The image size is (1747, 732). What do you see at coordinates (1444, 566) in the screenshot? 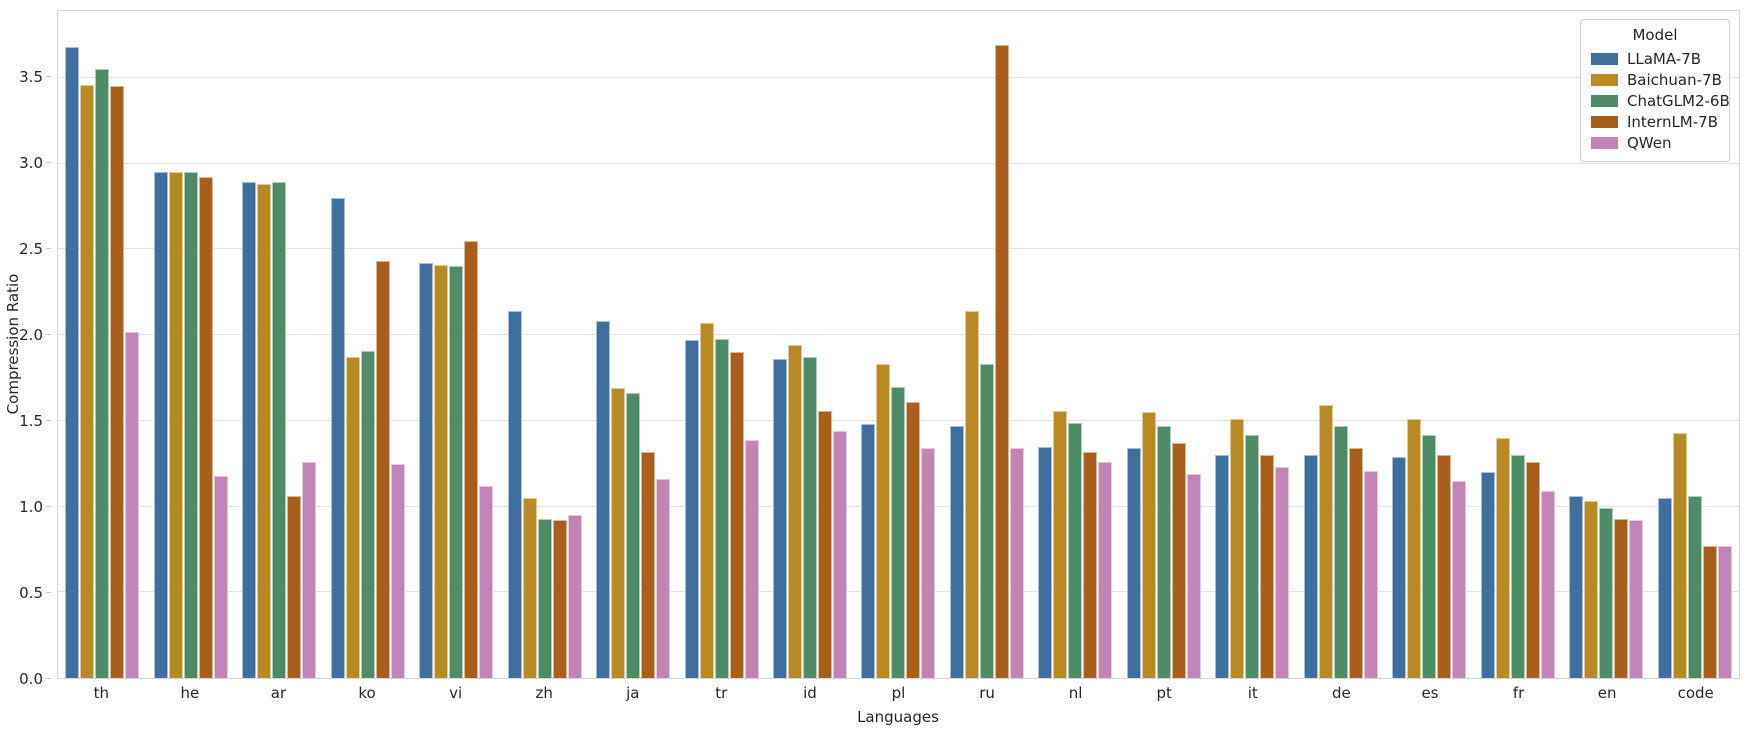
I see `bar-InternLM-7B-es` at bounding box center [1444, 566].